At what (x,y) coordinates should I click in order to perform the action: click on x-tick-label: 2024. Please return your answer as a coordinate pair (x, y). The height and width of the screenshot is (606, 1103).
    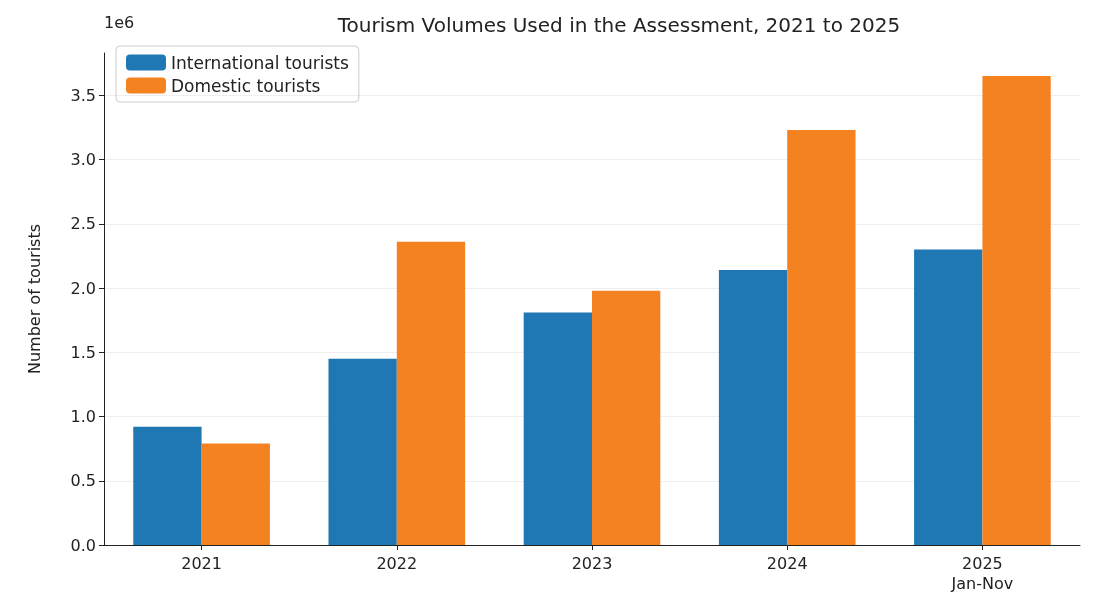
    Looking at the image, I should click on (787, 563).